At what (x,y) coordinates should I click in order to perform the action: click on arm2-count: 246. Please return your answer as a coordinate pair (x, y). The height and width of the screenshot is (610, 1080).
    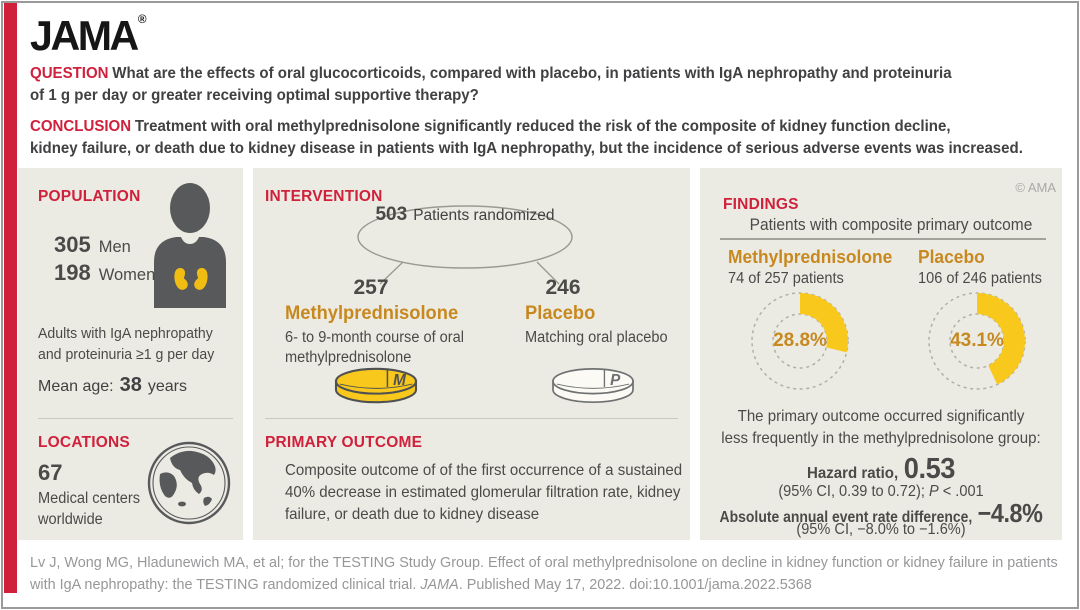
    Looking at the image, I should click on (563, 287).